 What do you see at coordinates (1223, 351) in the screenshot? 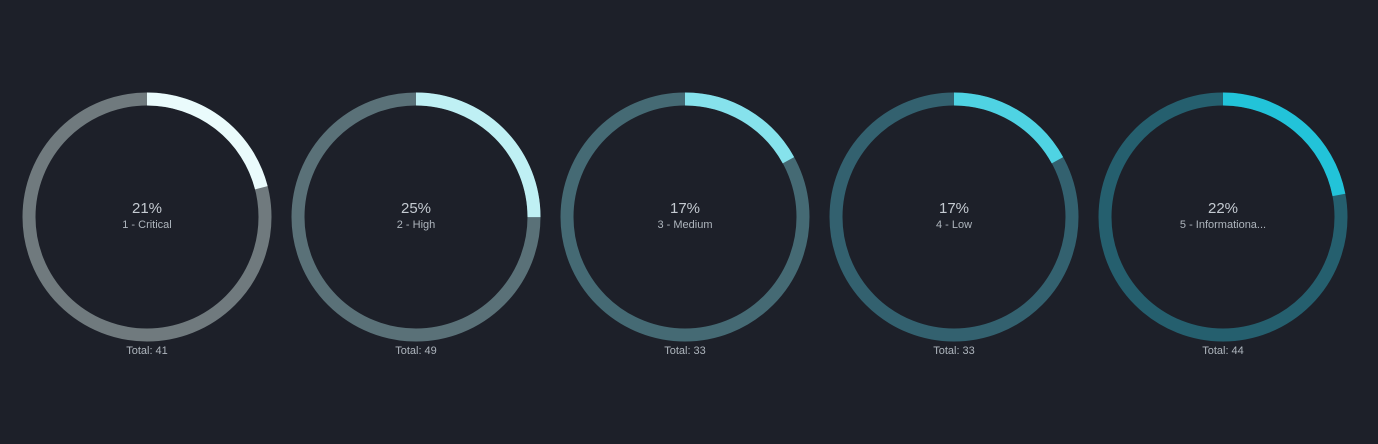
I see `gauge-total: Total: 44` at bounding box center [1223, 351].